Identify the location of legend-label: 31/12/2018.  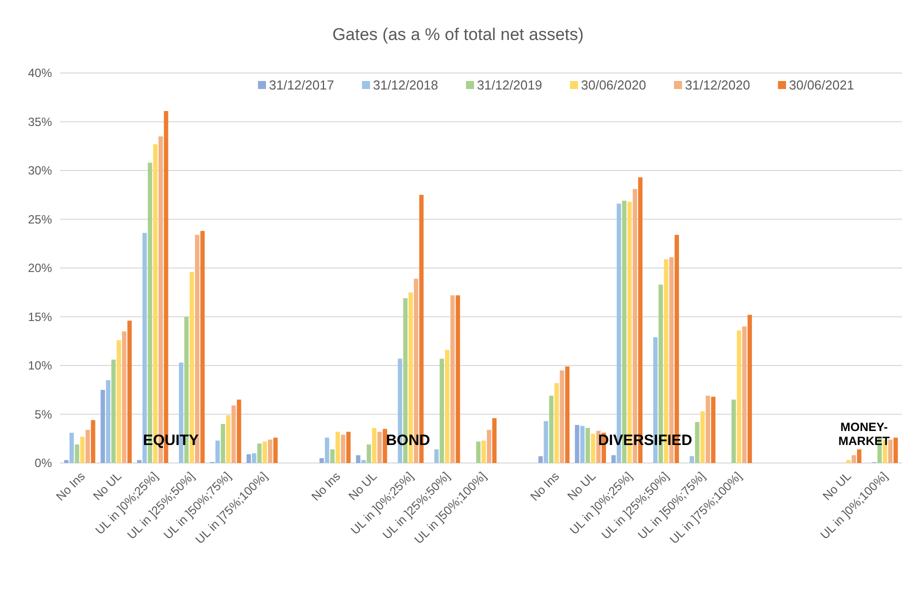
(405, 85).